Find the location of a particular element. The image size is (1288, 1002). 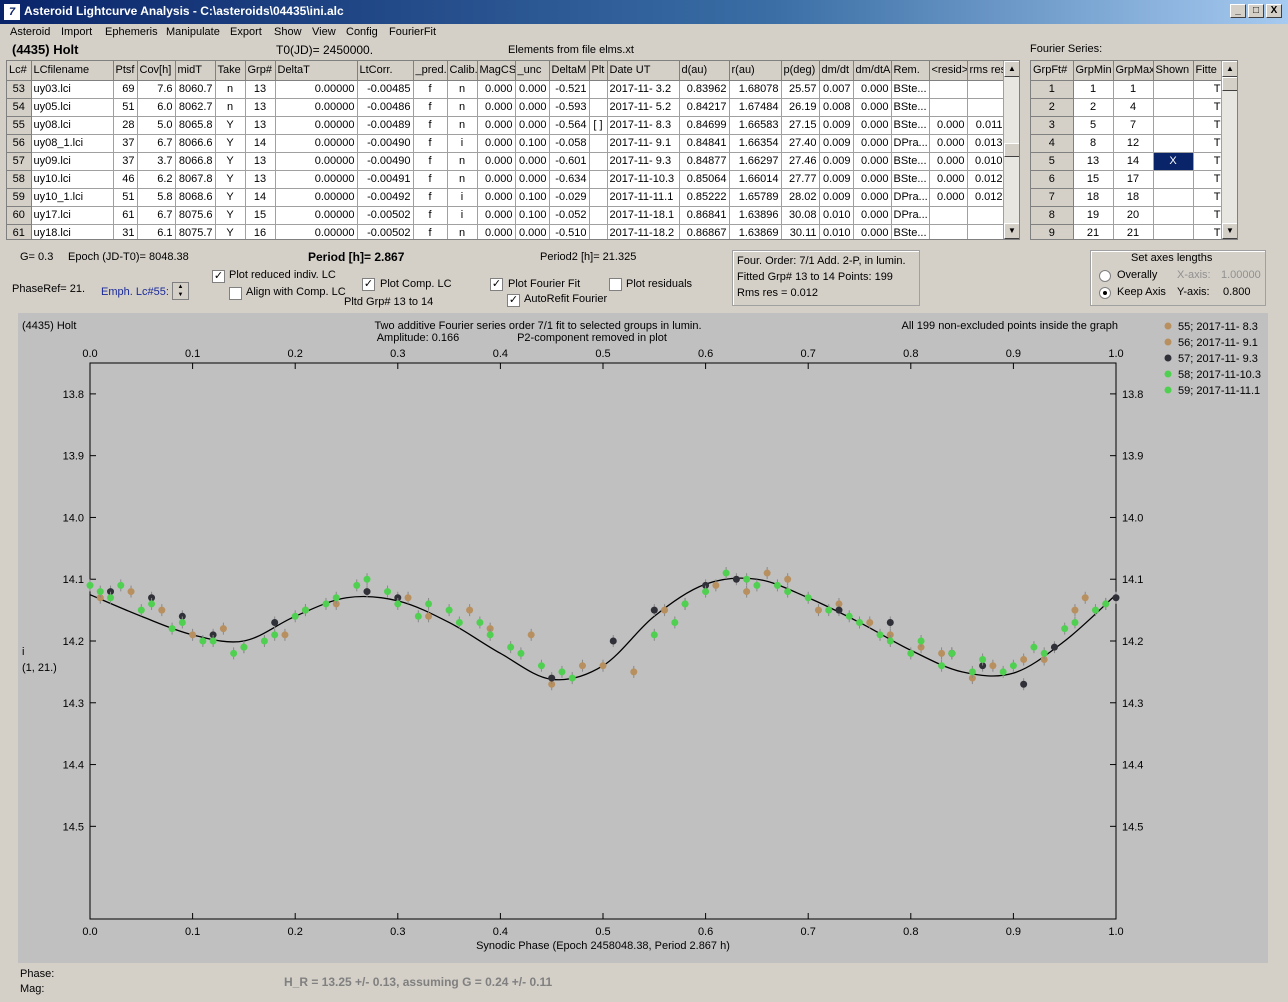

table-cell: 58 is located at coordinates (19, 179).